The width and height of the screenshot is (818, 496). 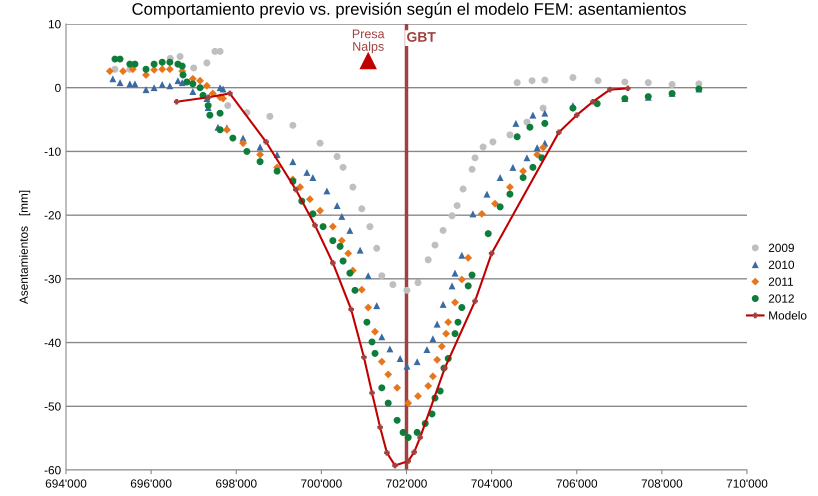 What do you see at coordinates (52, 406) in the screenshot?
I see `y-tick-label: -50` at bounding box center [52, 406].